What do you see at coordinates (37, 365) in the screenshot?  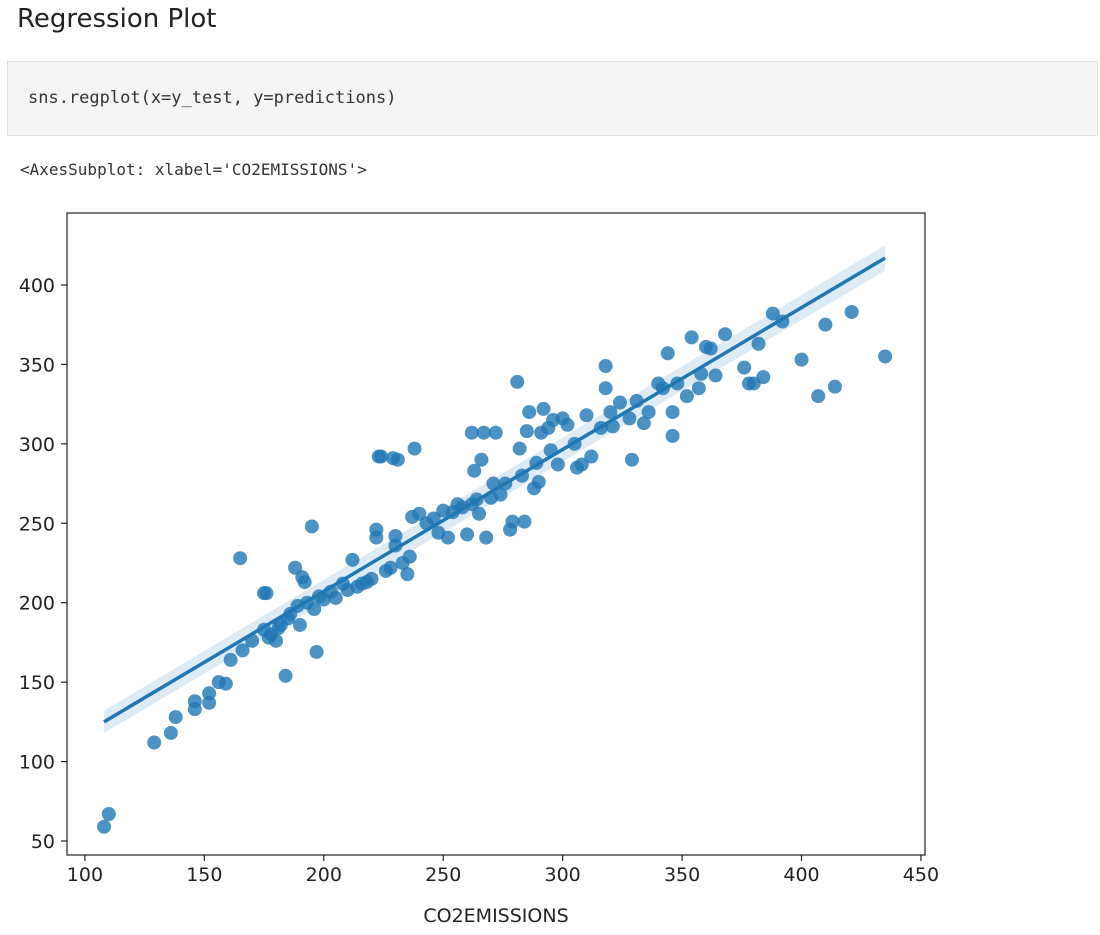 I see `y-tick-label: 350` at bounding box center [37, 365].